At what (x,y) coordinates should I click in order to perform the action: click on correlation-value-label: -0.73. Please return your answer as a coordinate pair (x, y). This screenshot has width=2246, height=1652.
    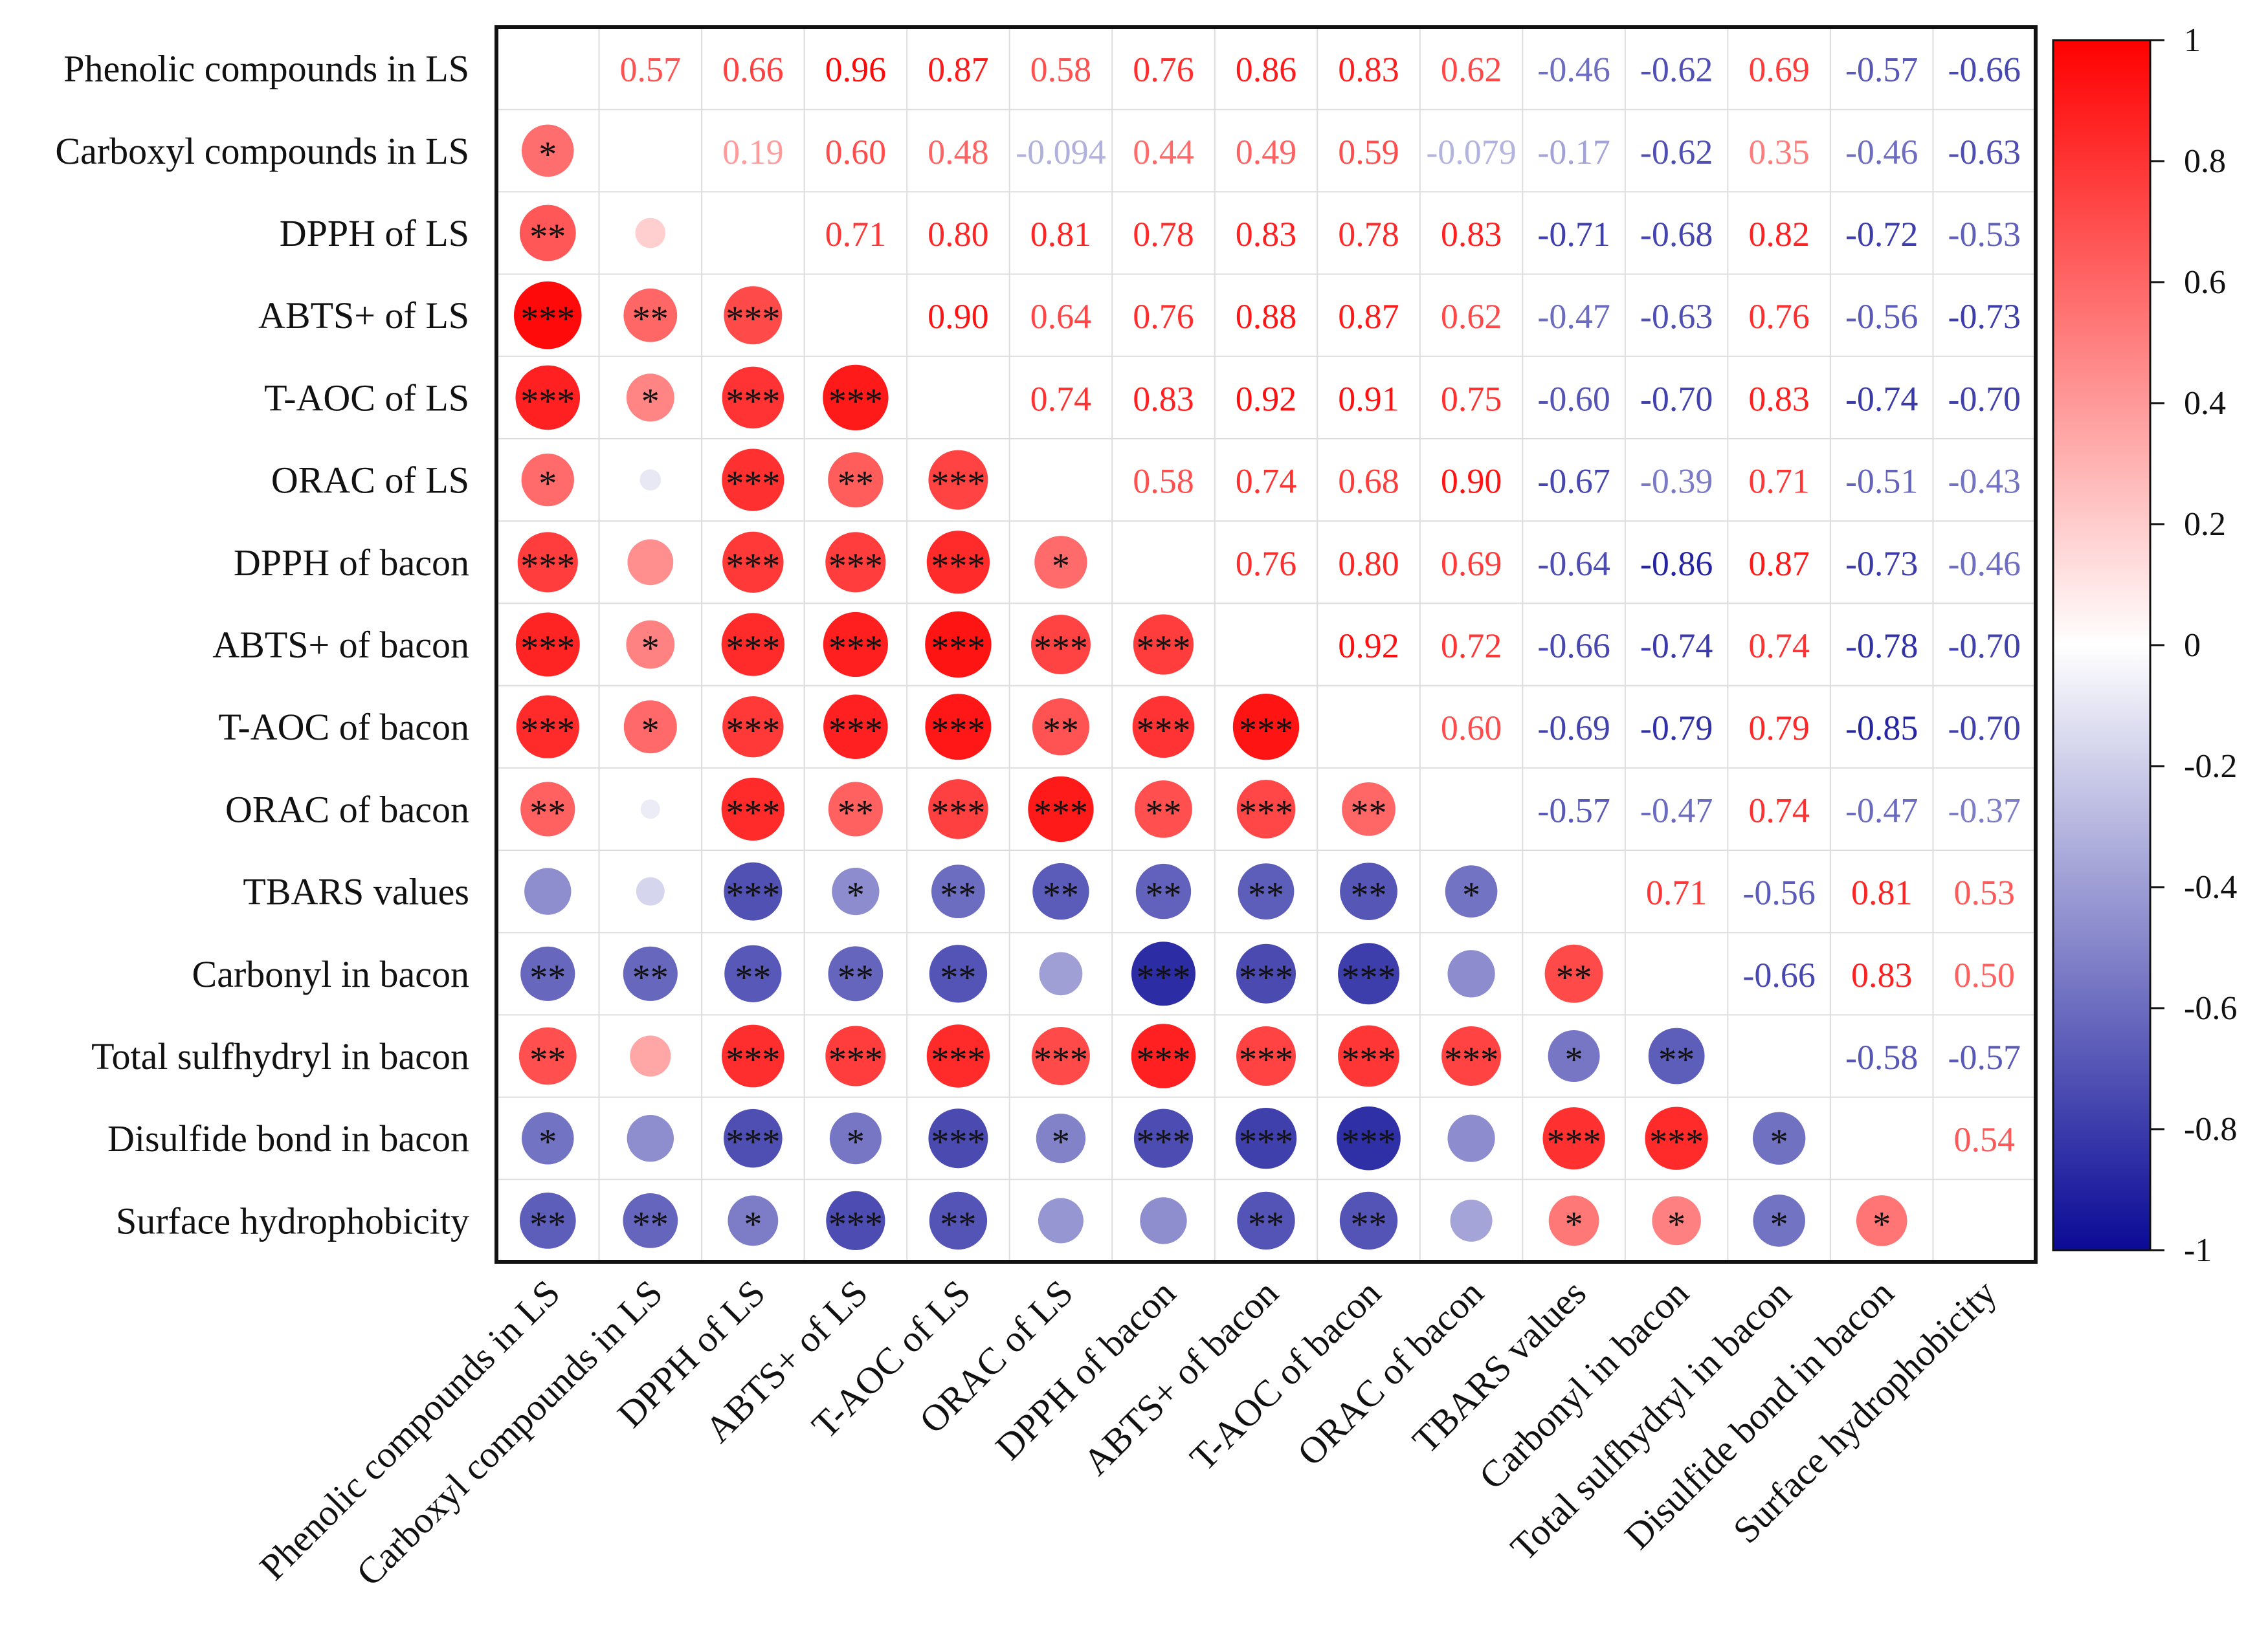
    Looking at the image, I should click on (1881, 563).